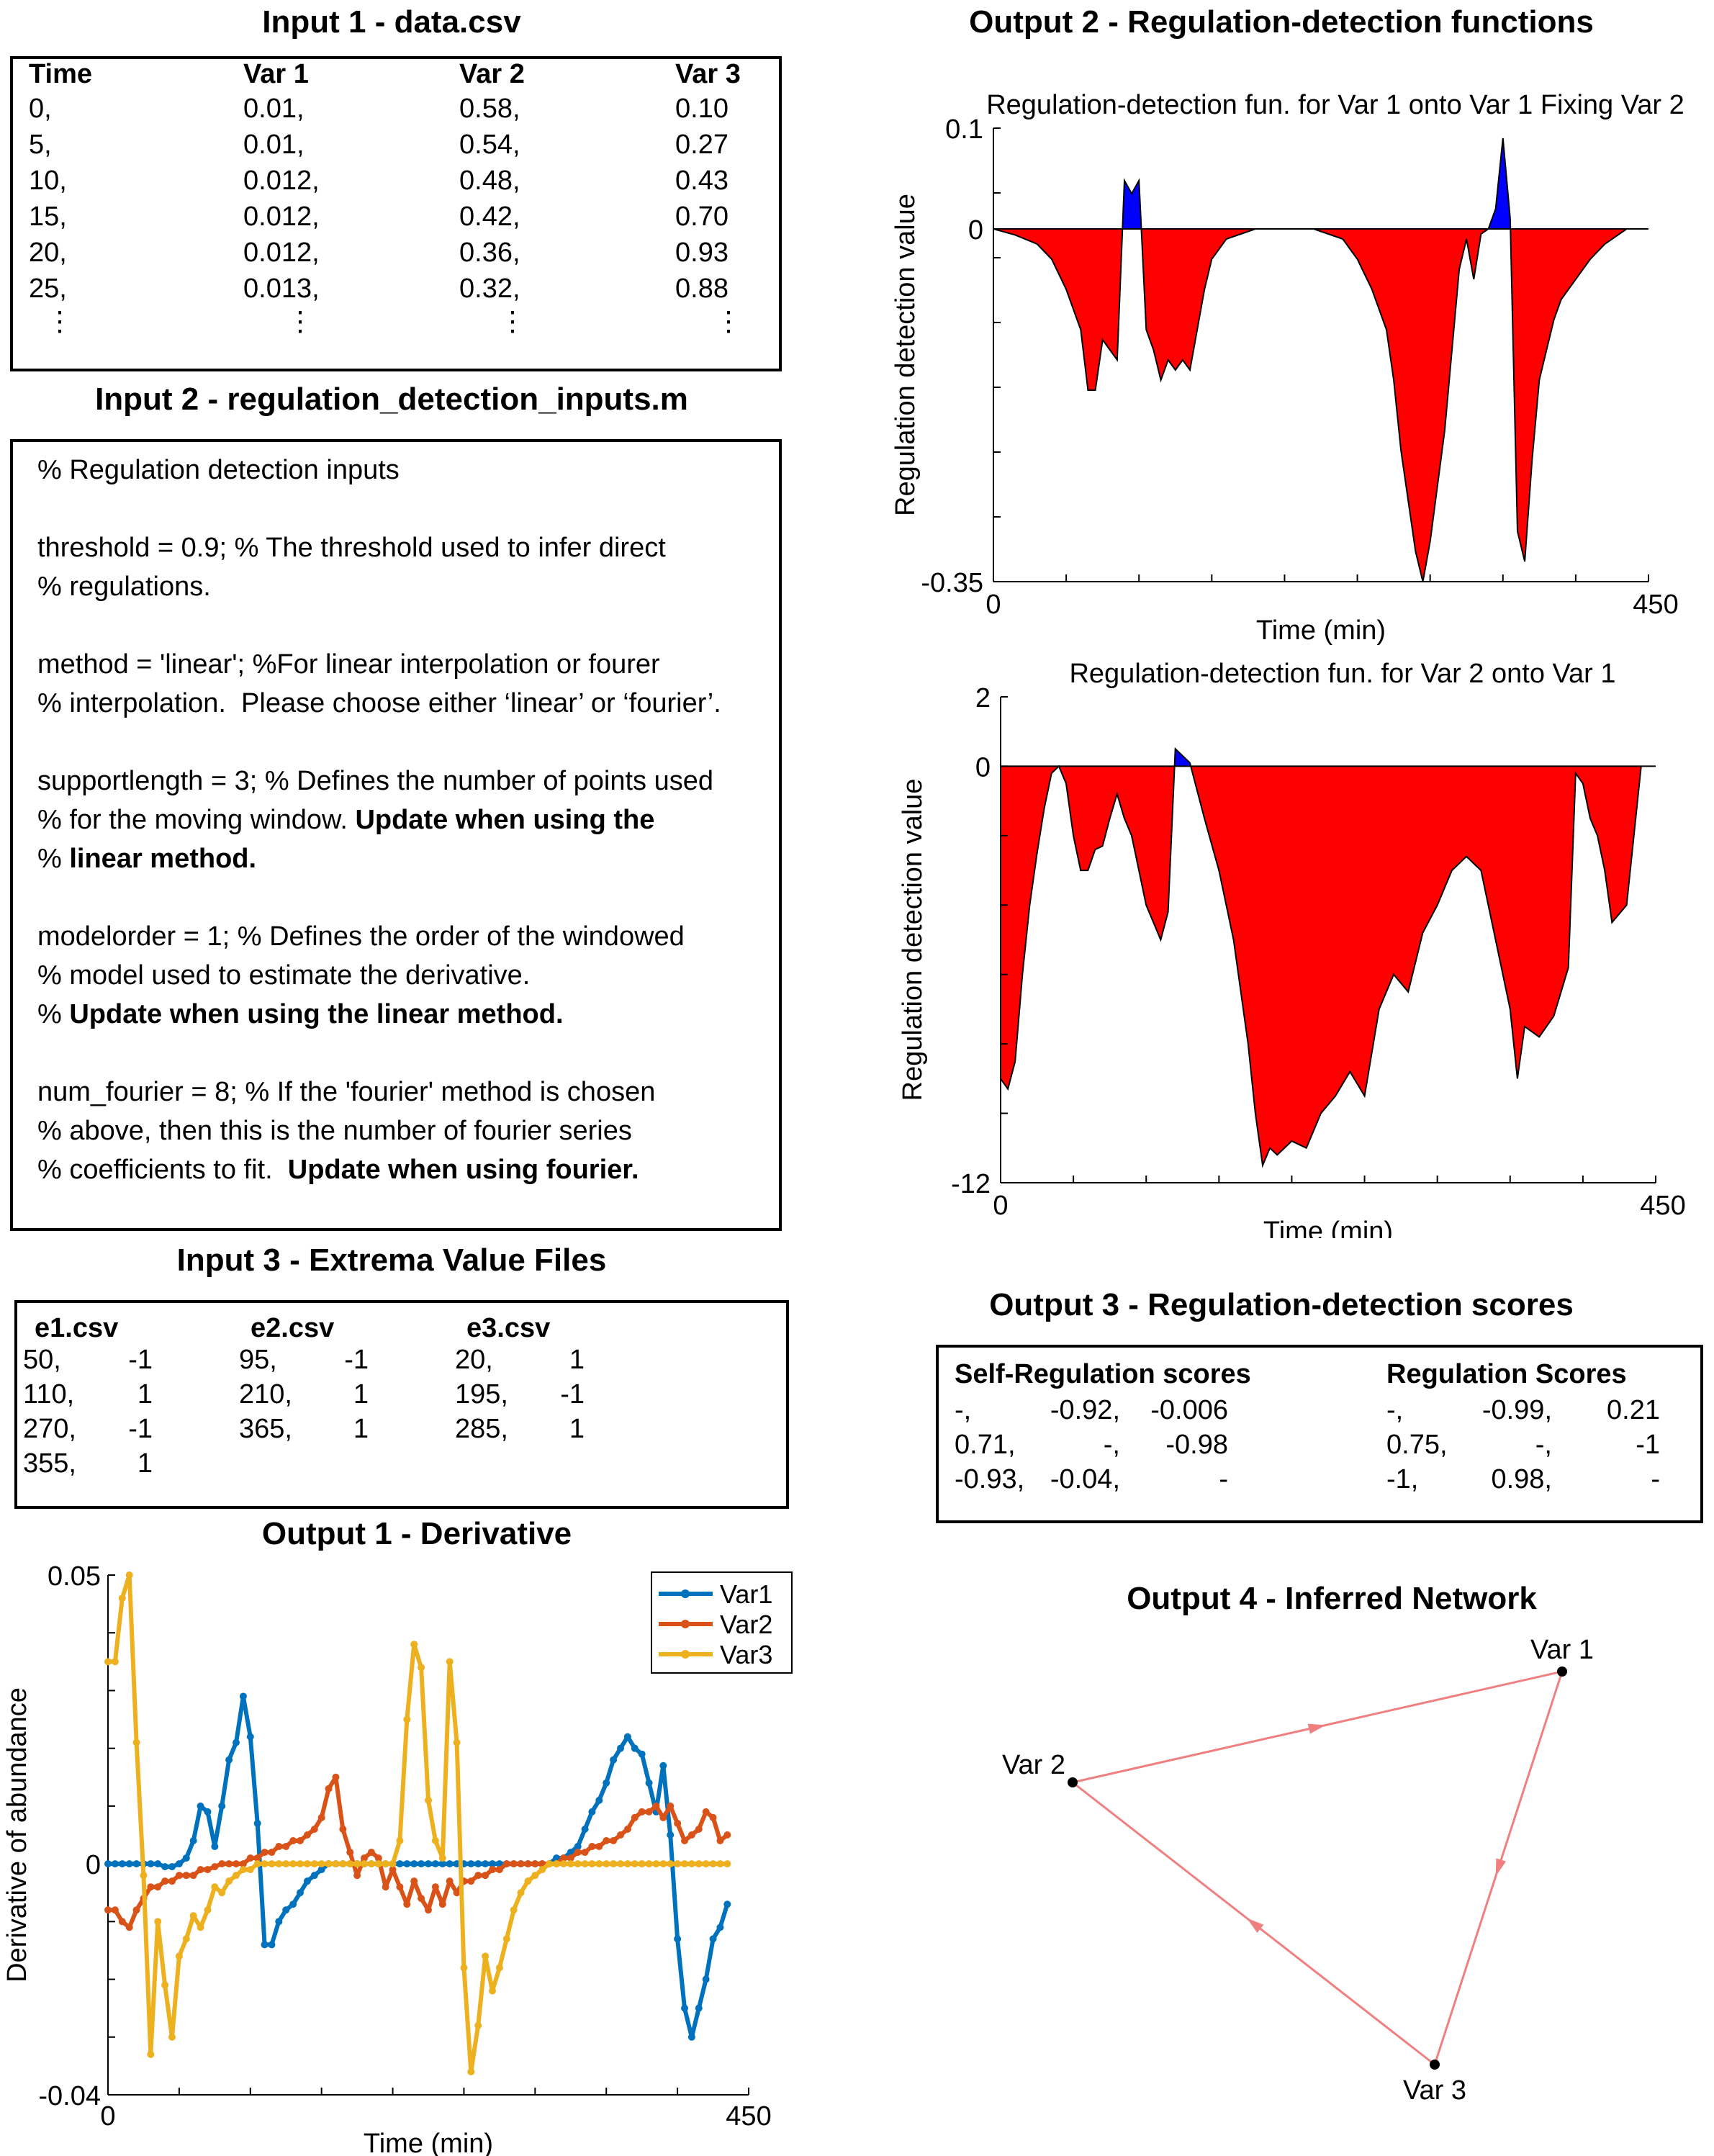 This screenshot has height=2156, width=1714. What do you see at coordinates (1662, 1206) in the screenshot?
I see `x-tick-label: 450` at bounding box center [1662, 1206].